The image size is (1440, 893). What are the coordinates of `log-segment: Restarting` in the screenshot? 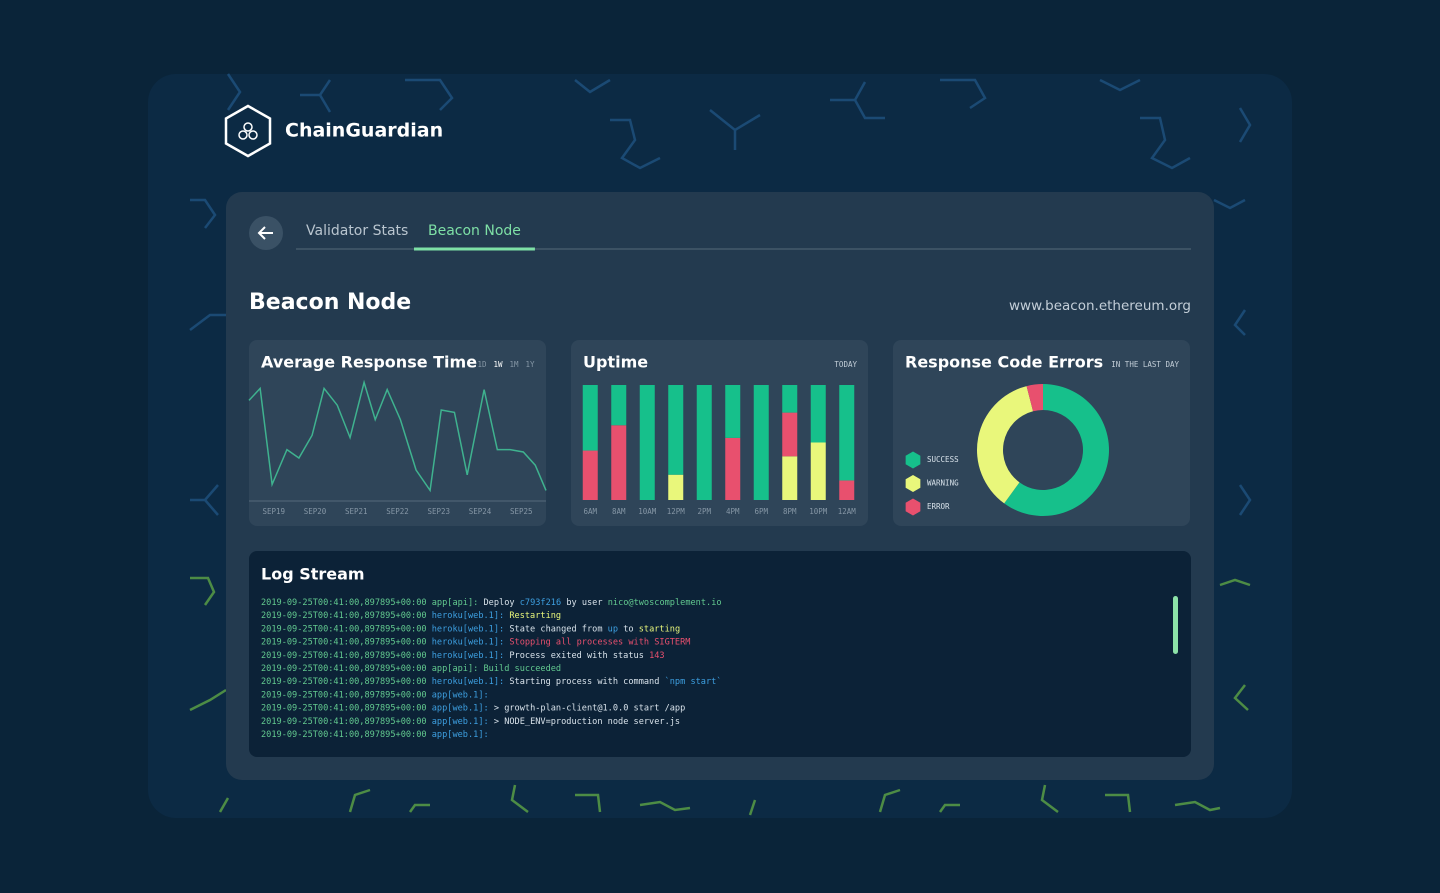 It's located at (532, 616).